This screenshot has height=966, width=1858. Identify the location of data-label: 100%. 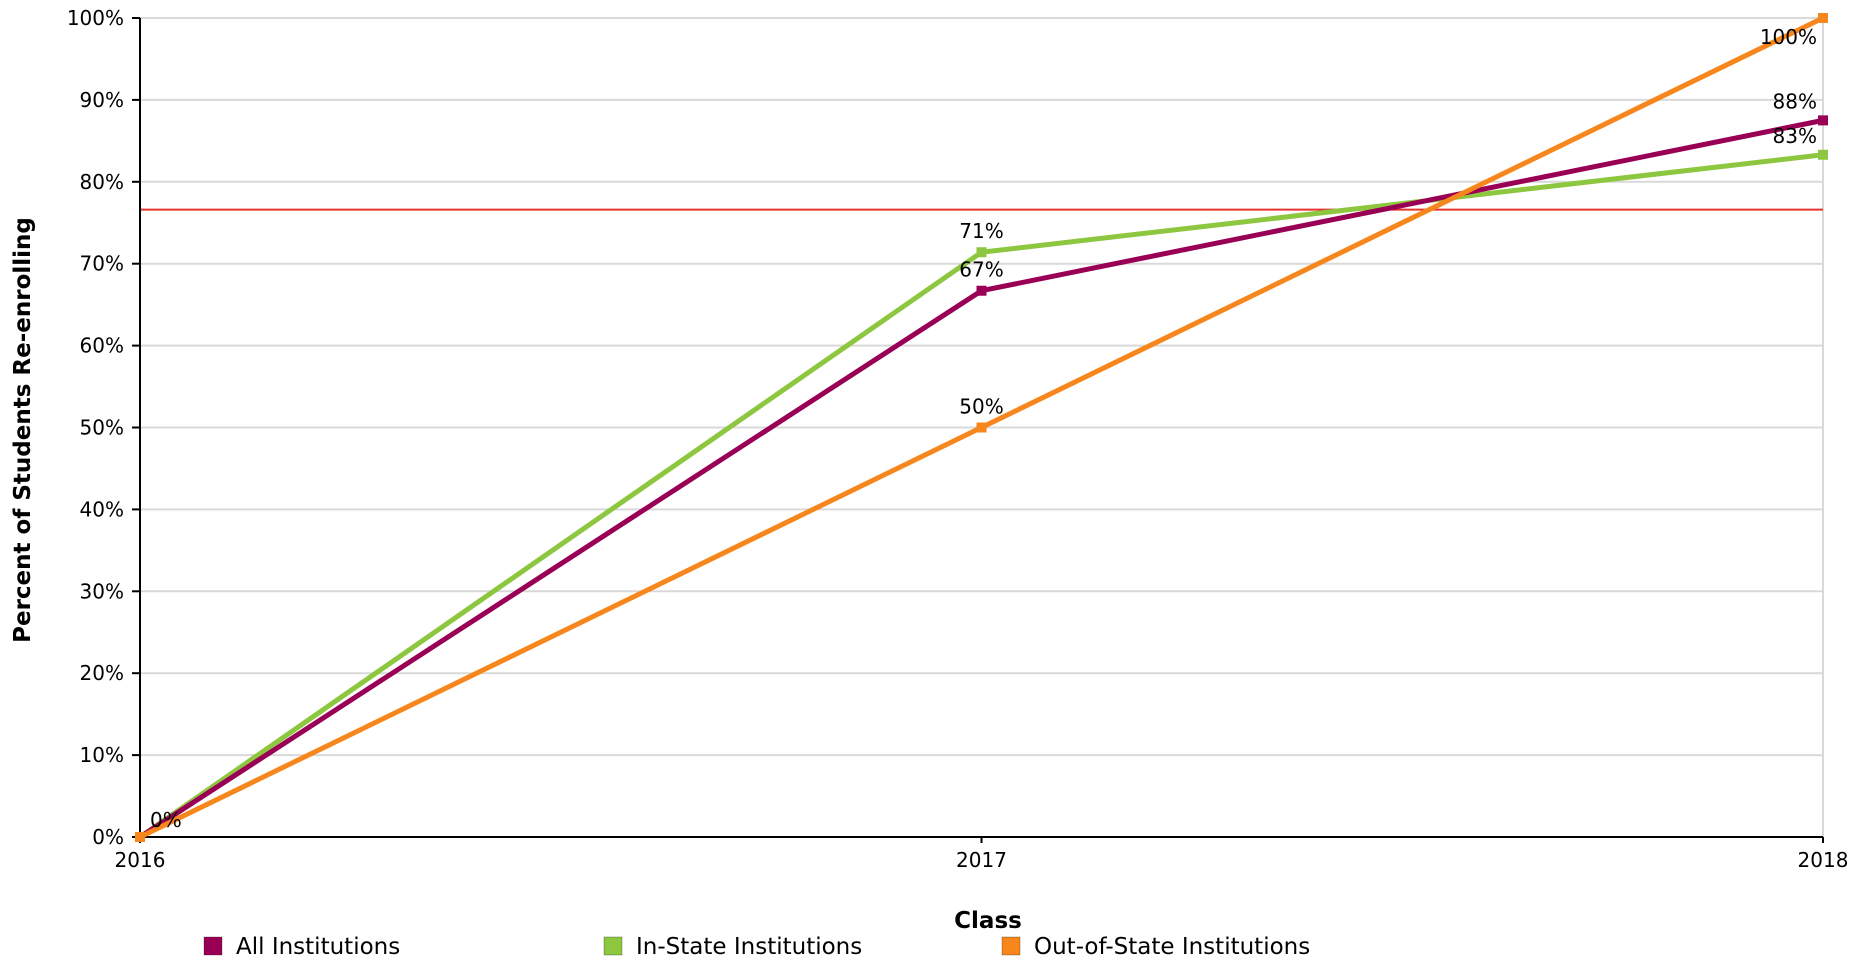
(1788, 37).